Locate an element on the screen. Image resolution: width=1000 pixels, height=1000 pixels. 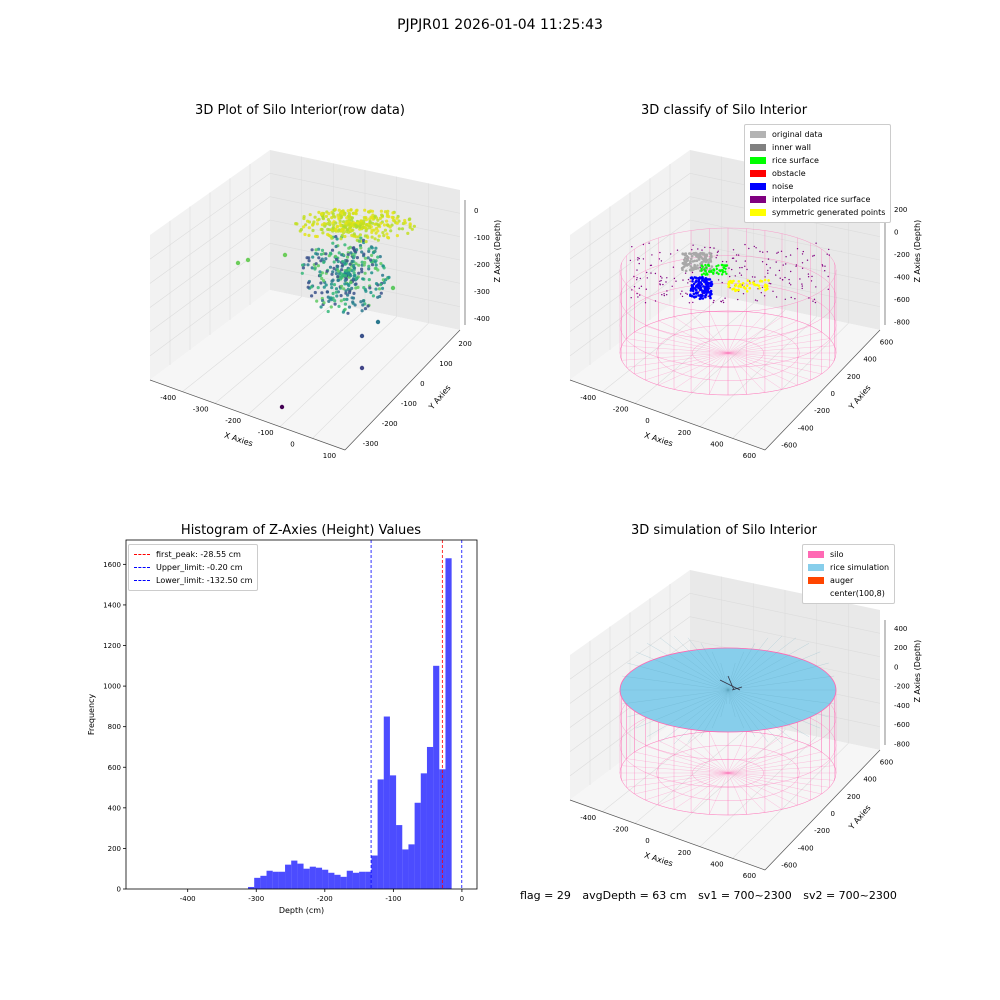
raw-plot-title: 3D Plot of Silo Interior(row data) is located at coordinates (300, 110).